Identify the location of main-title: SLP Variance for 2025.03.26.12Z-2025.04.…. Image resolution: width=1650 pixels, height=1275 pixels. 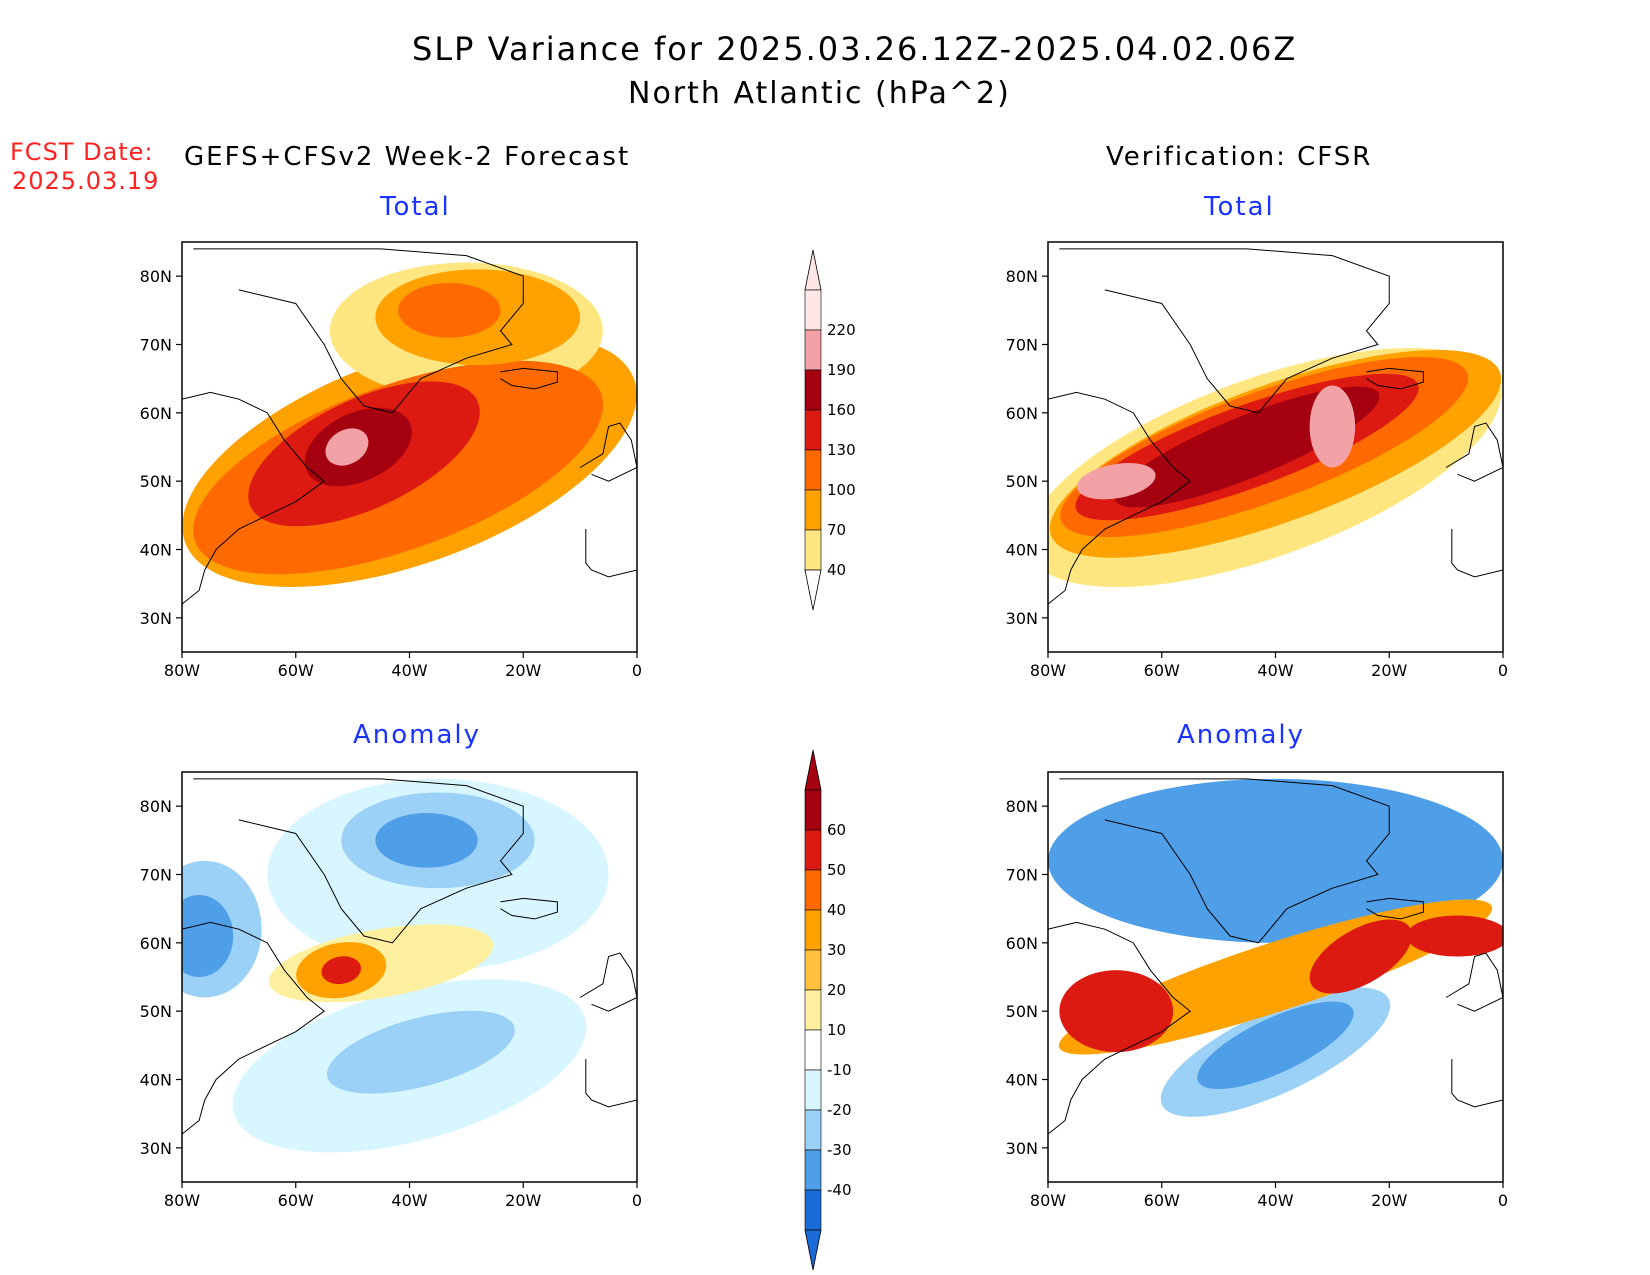
(855, 49).